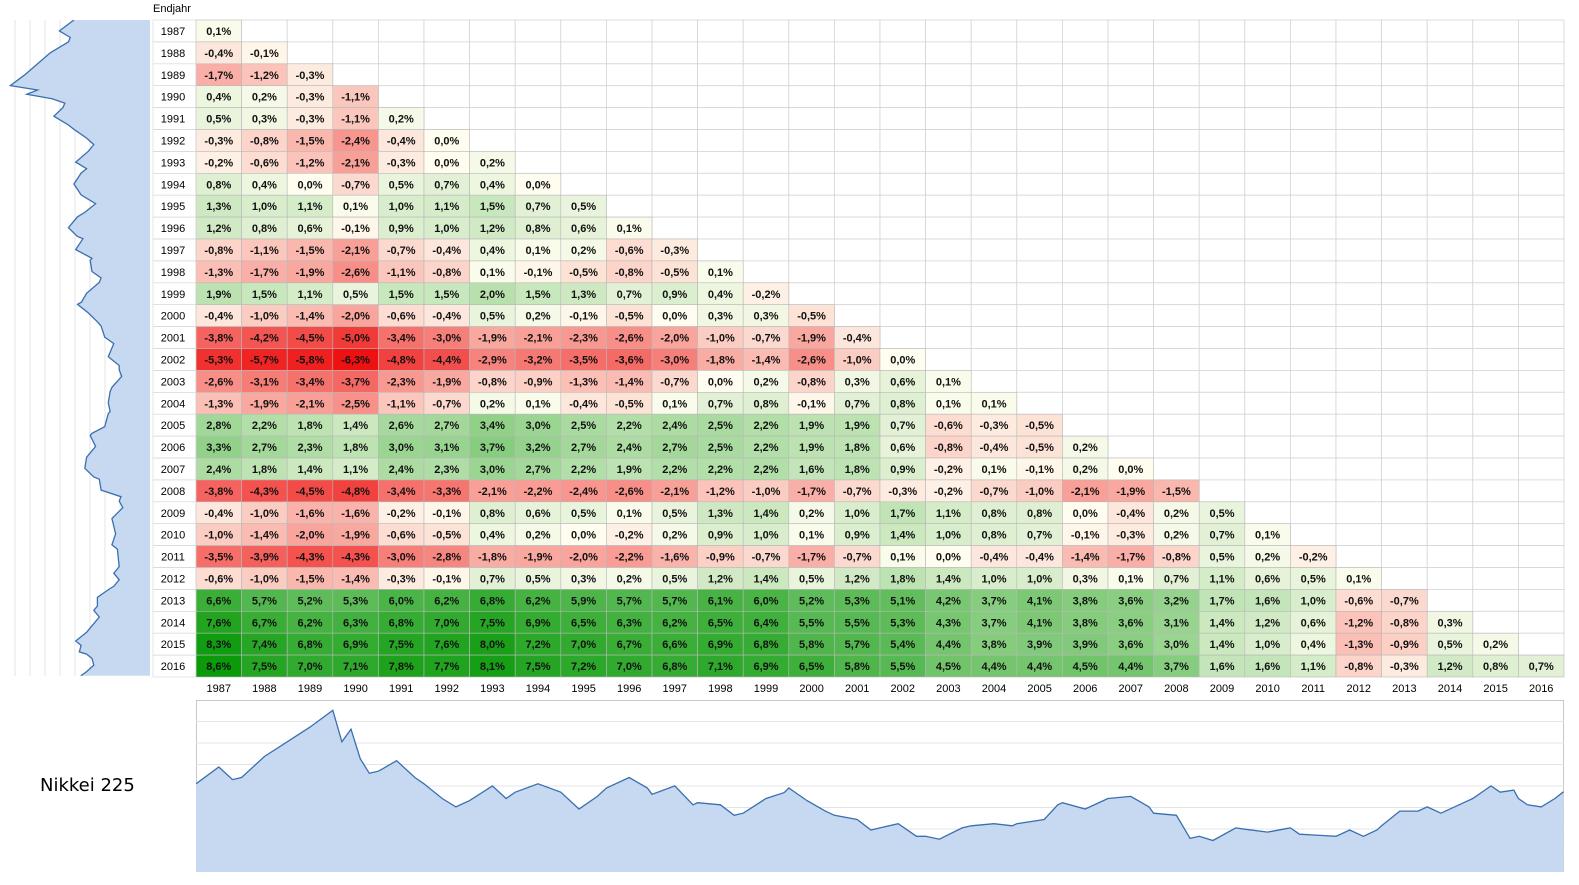 This screenshot has height=885, width=1579. I want to click on cell-value-label: 2,4%, so click(218, 470).